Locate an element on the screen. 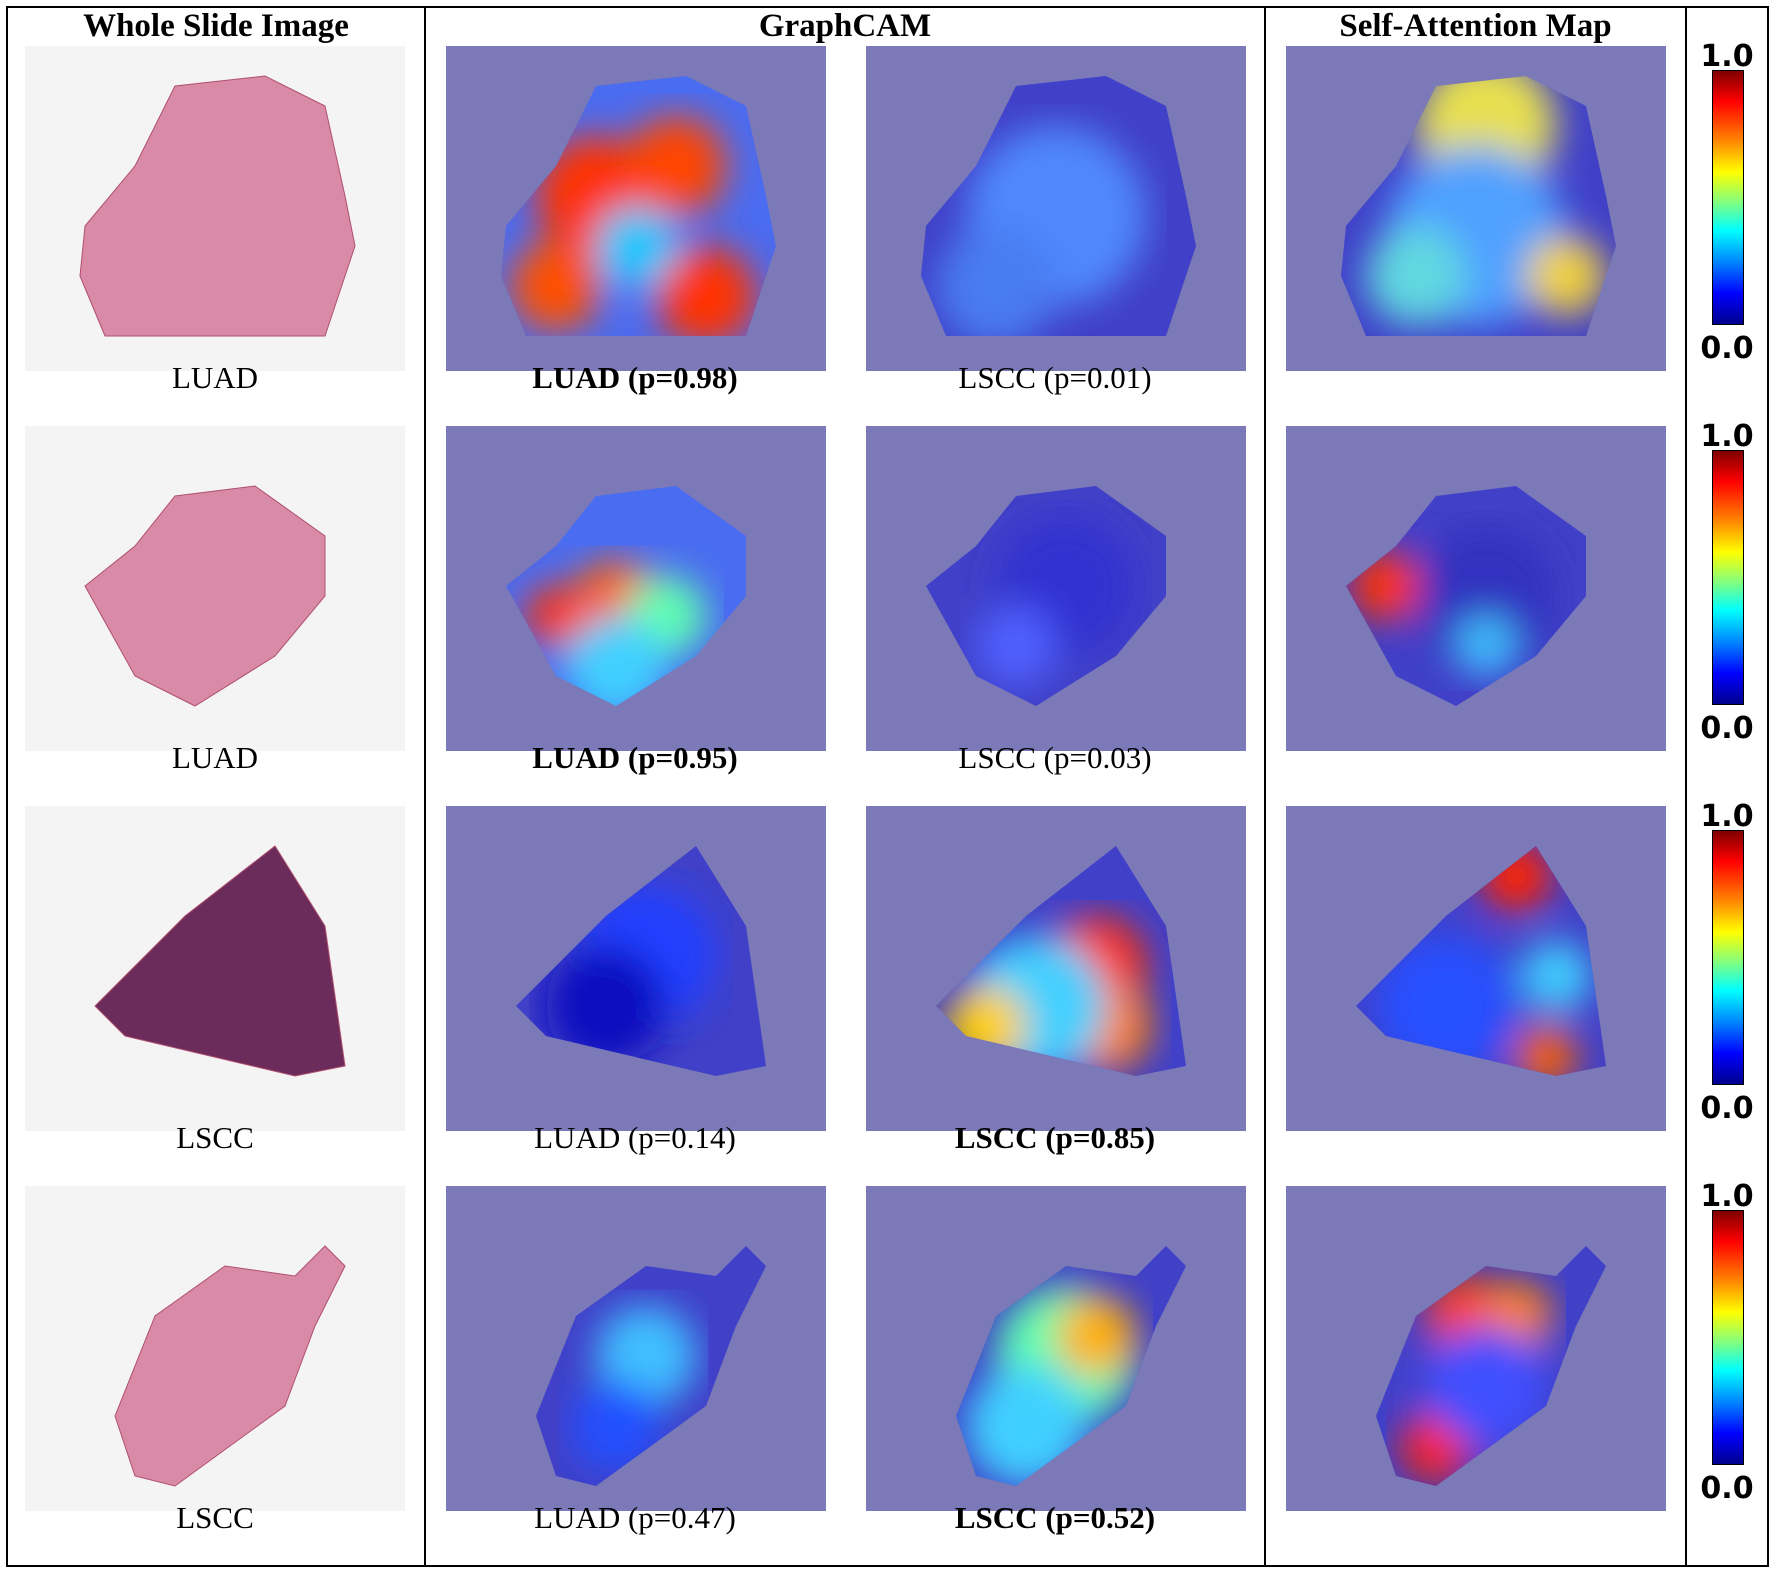 The width and height of the screenshot is (1775, 1573). wsi-label-row-4: LSCC is located at coordinates (215, 1517).